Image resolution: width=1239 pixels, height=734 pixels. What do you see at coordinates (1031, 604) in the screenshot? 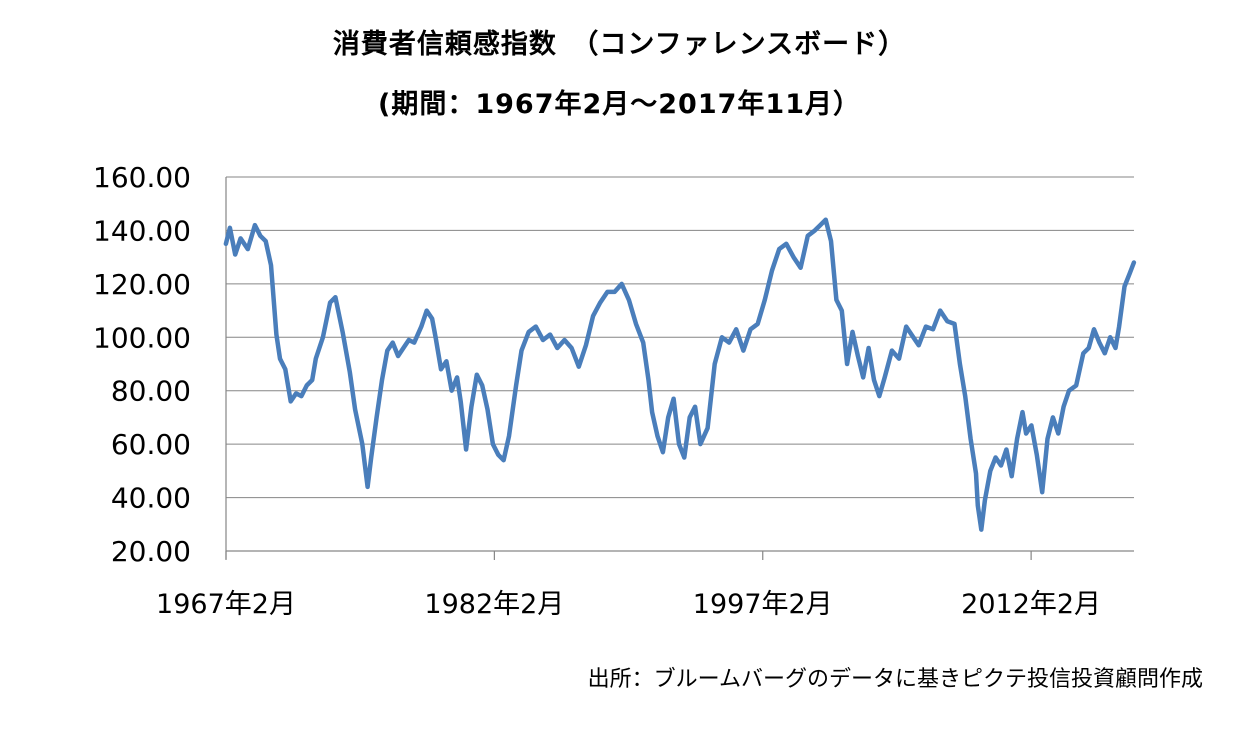
I see `x-tick-label: 2012年2月` at bounding box center [1031, 604].